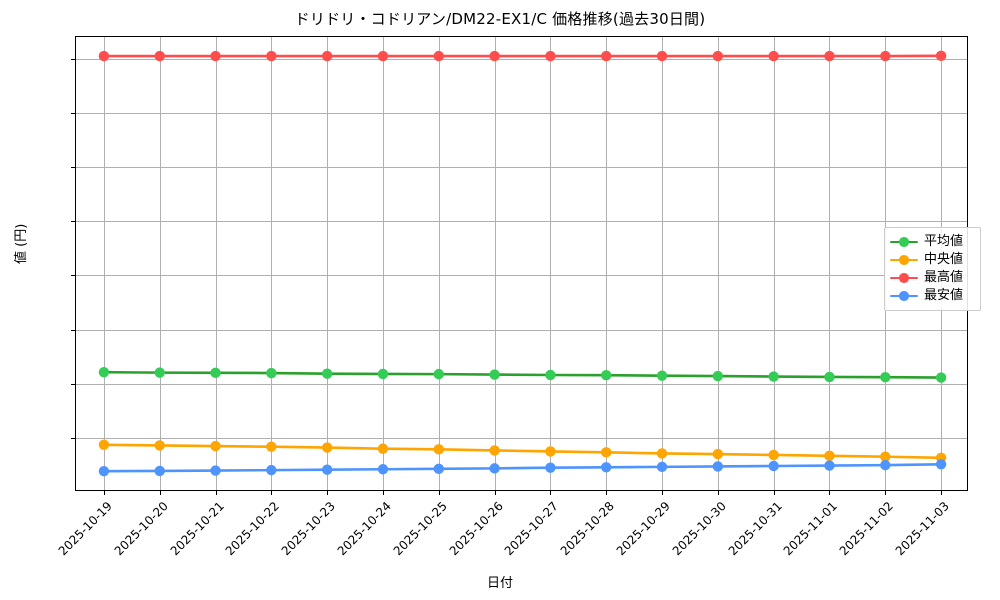  I want to click on chart-title: ドリドリ・コドリアン/DM22-EX1/C 価格推移(過去30日間), so click(500, 19).